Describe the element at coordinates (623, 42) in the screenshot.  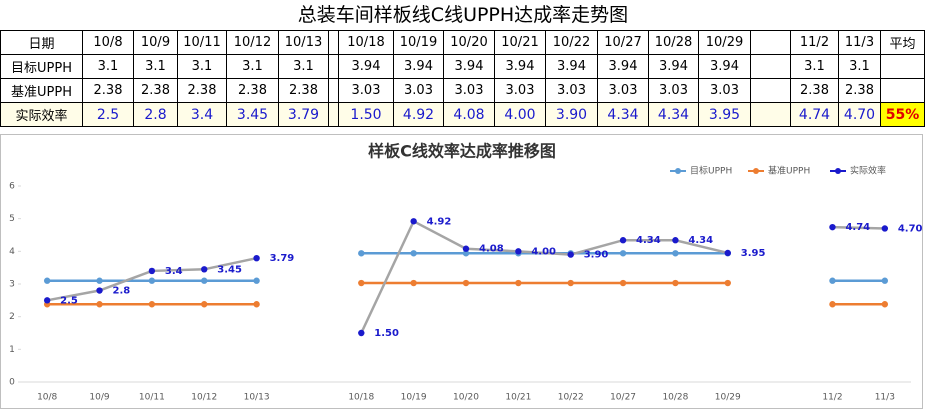
I see `table-cell: 10/27` at that location.